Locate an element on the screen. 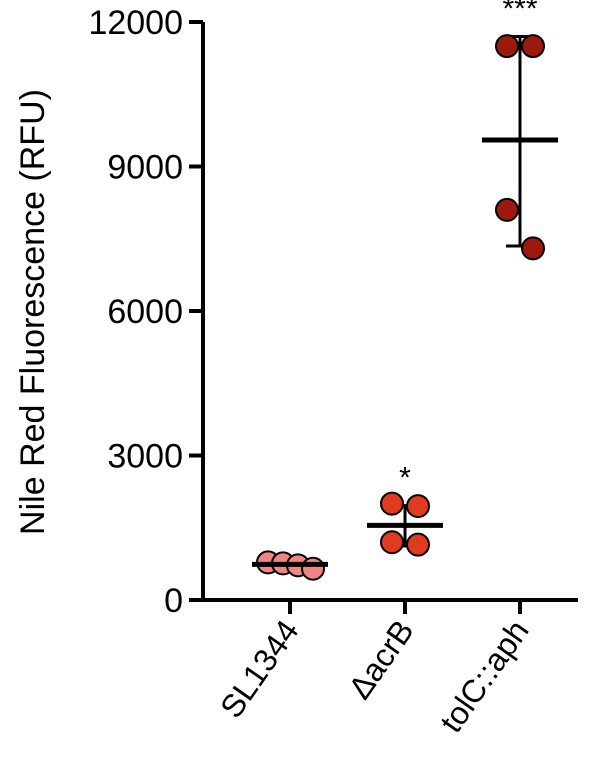 The width and height of the screenshot is (600, 774). x-tick-label: SL1344 is located at coordinates (259, 668).